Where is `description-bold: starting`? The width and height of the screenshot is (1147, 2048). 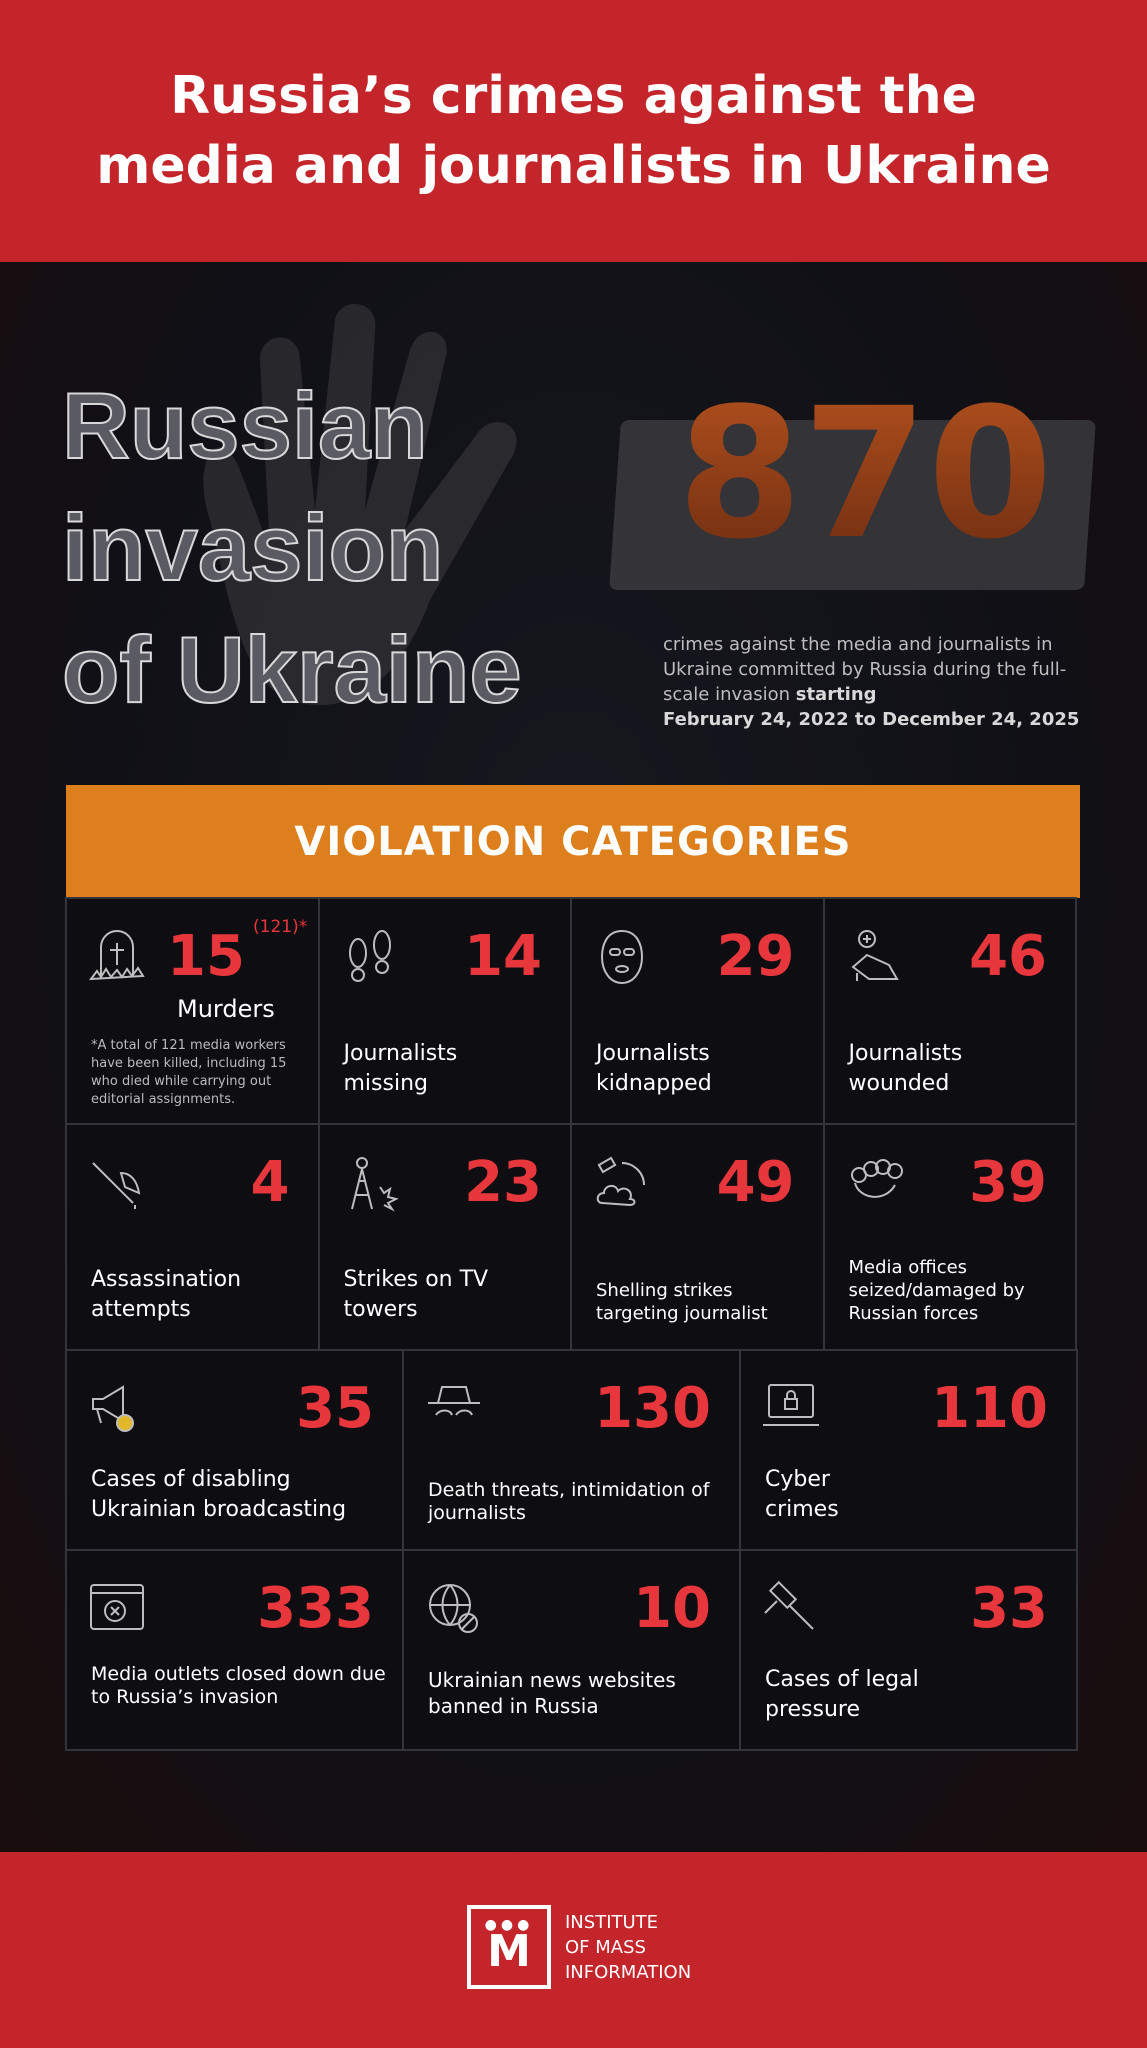
description-bold: starting is located at coordinates (836, 694).